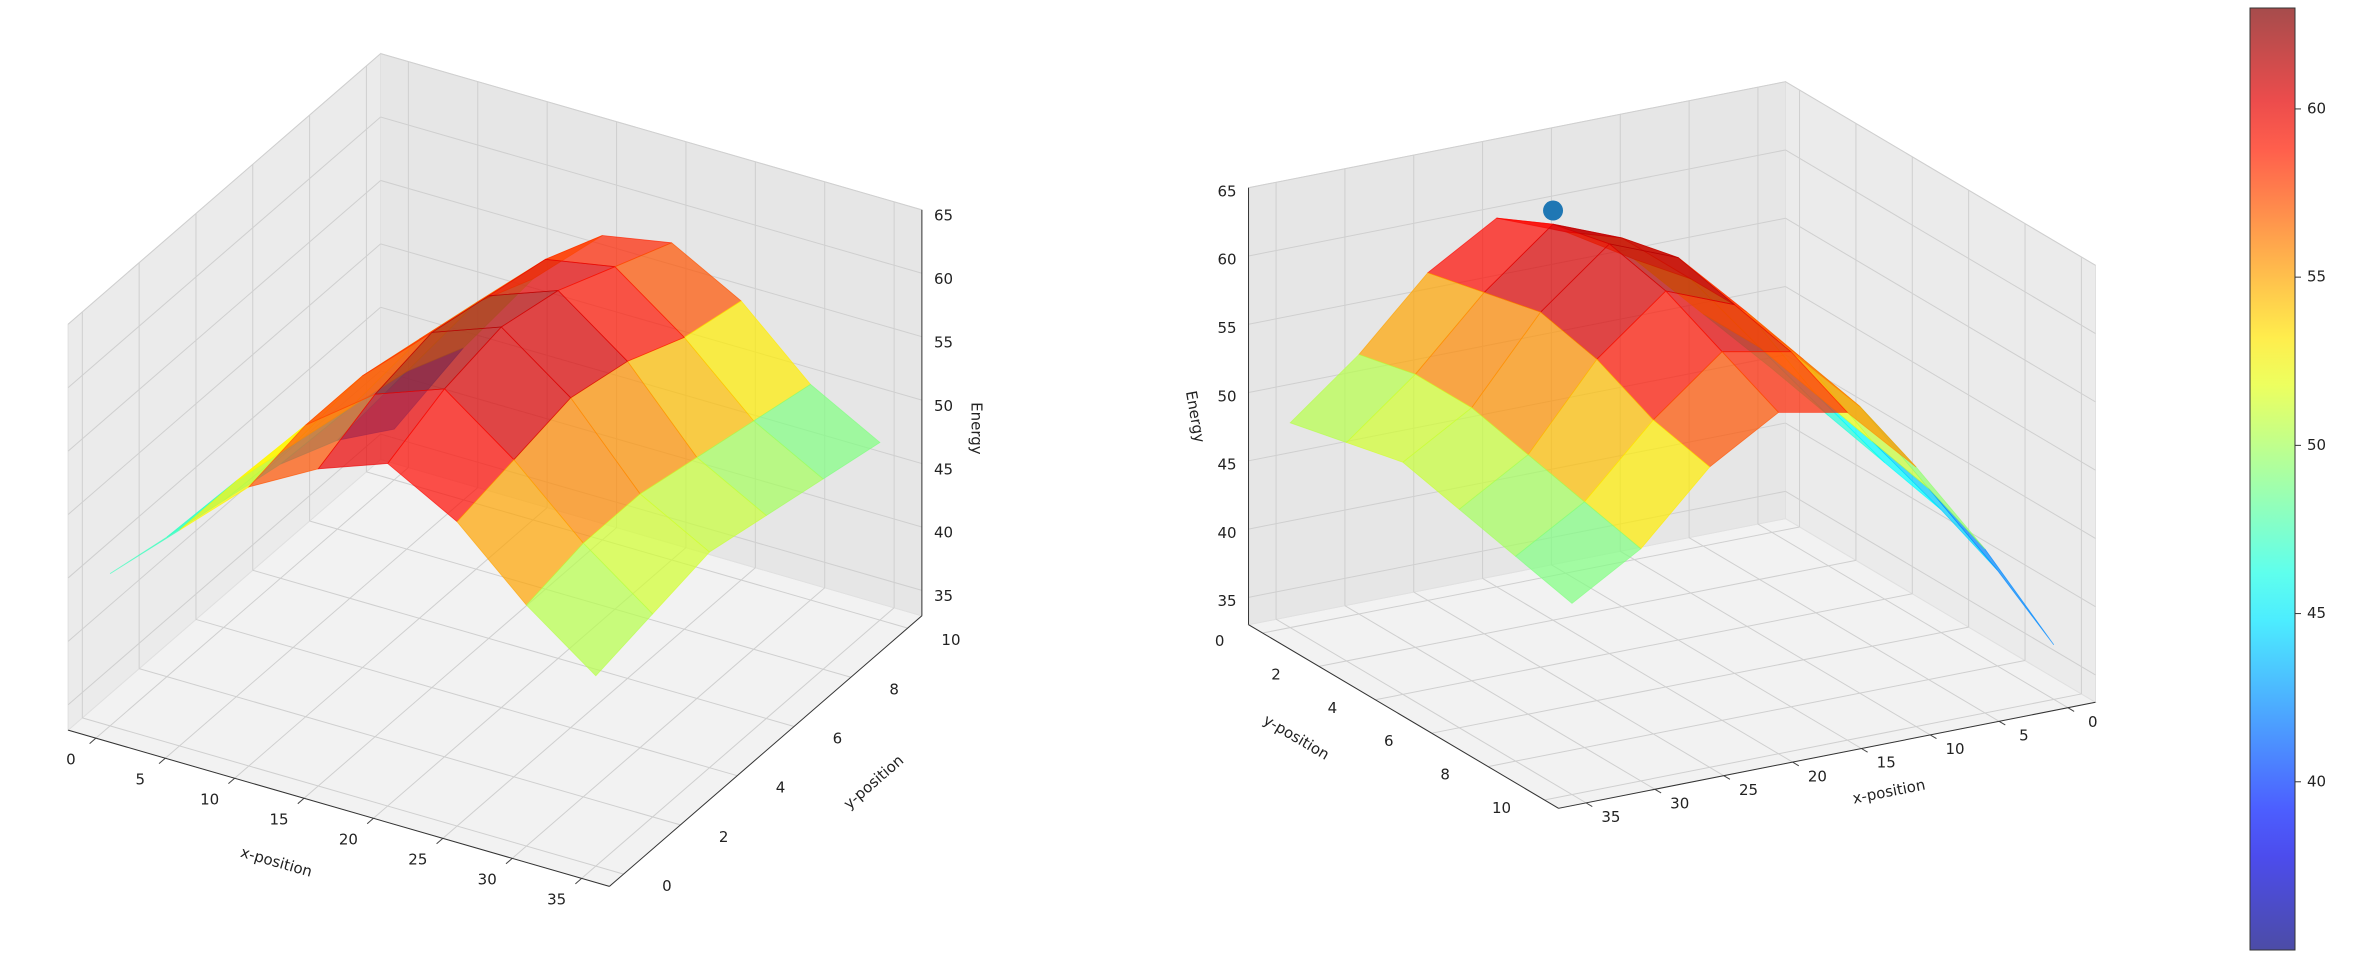  What do you see at coordinates (2316, 108) in the screenshot?
I see `colorbar-tick-label: 60` at bounding box center [2316, 108].